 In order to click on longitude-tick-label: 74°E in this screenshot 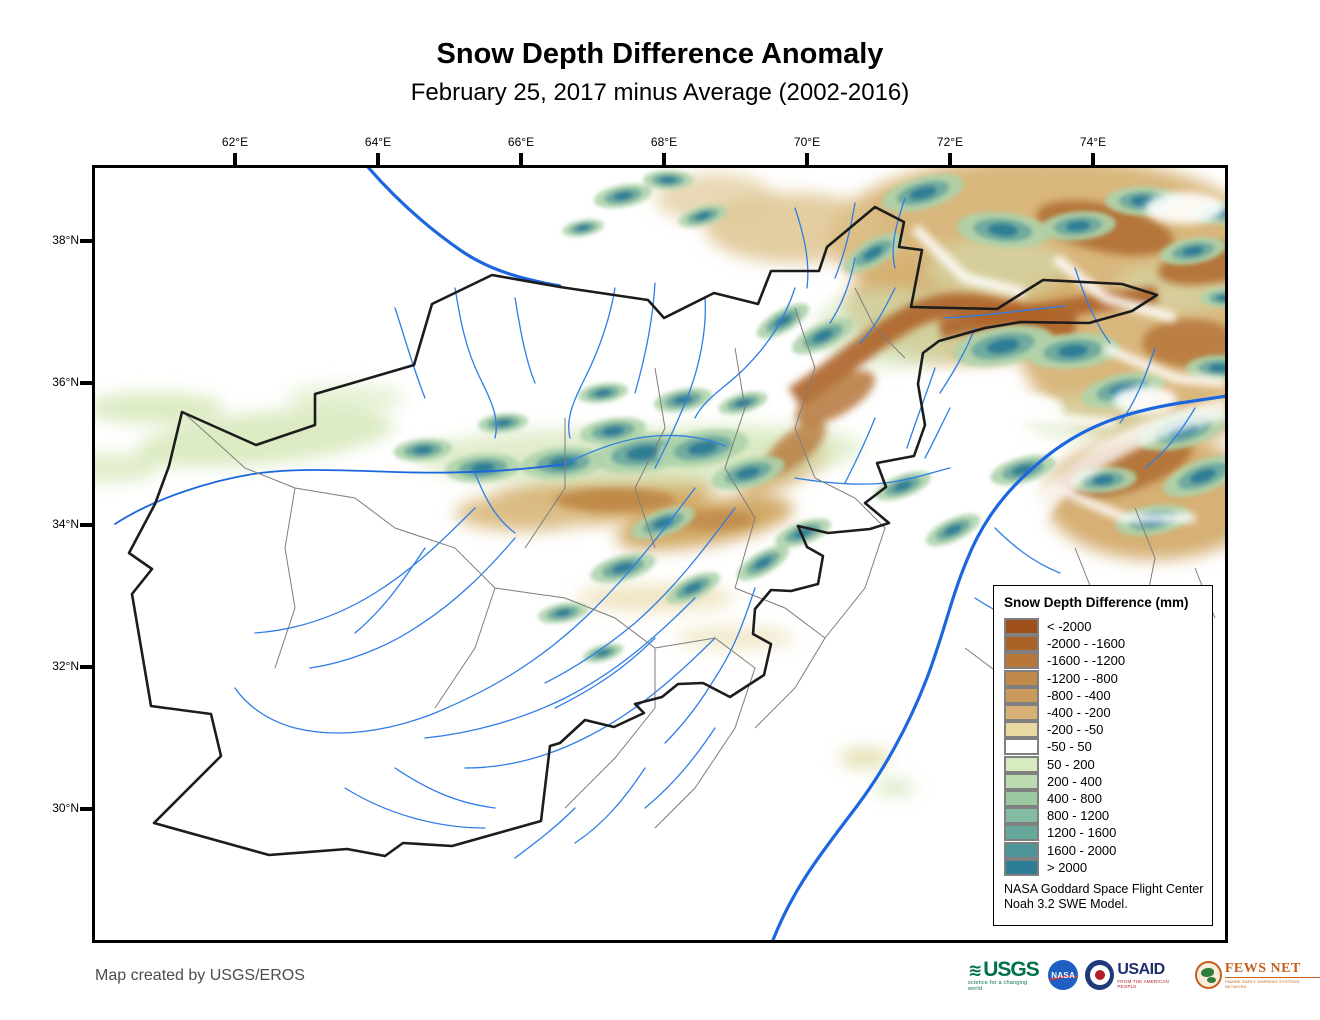, I will do `click(1093, 142)`.